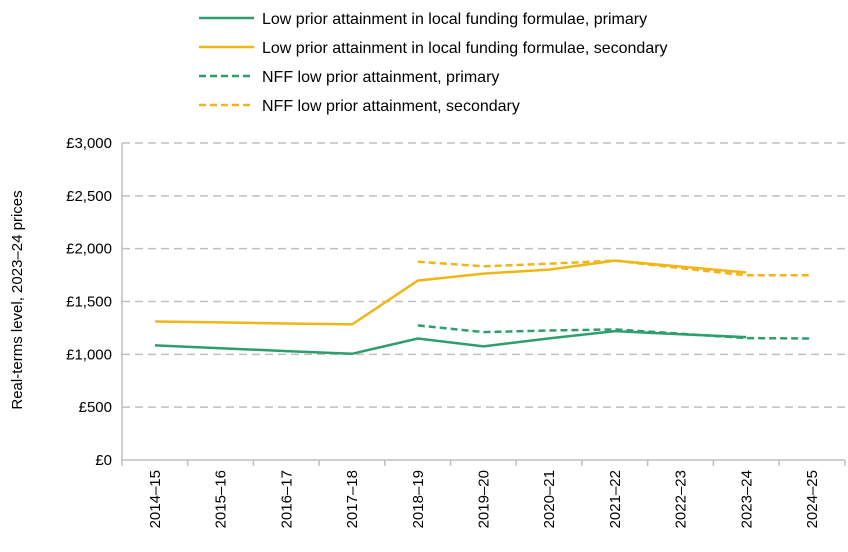 The width and height of the screenshot is (848, 552). What do you see at coordinates (484, 499) in the screenshot?
I see `x-tick-label: 2019–20` at bounding box center [484, 499].